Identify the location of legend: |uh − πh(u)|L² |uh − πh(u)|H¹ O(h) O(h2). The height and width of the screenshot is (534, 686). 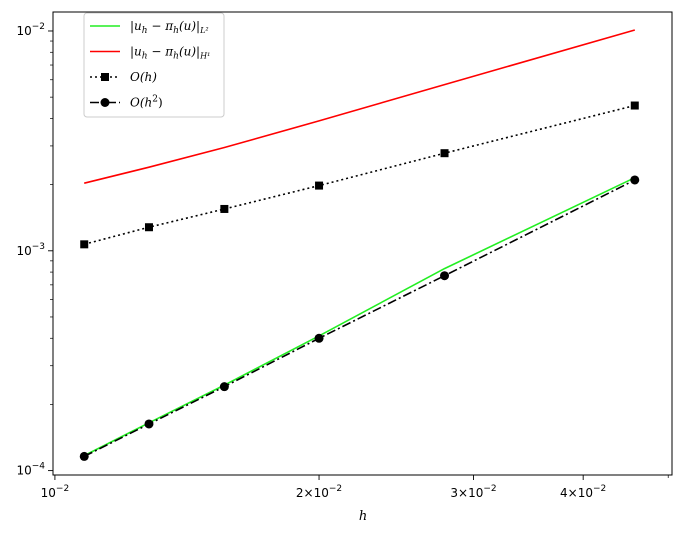
(154, 65).